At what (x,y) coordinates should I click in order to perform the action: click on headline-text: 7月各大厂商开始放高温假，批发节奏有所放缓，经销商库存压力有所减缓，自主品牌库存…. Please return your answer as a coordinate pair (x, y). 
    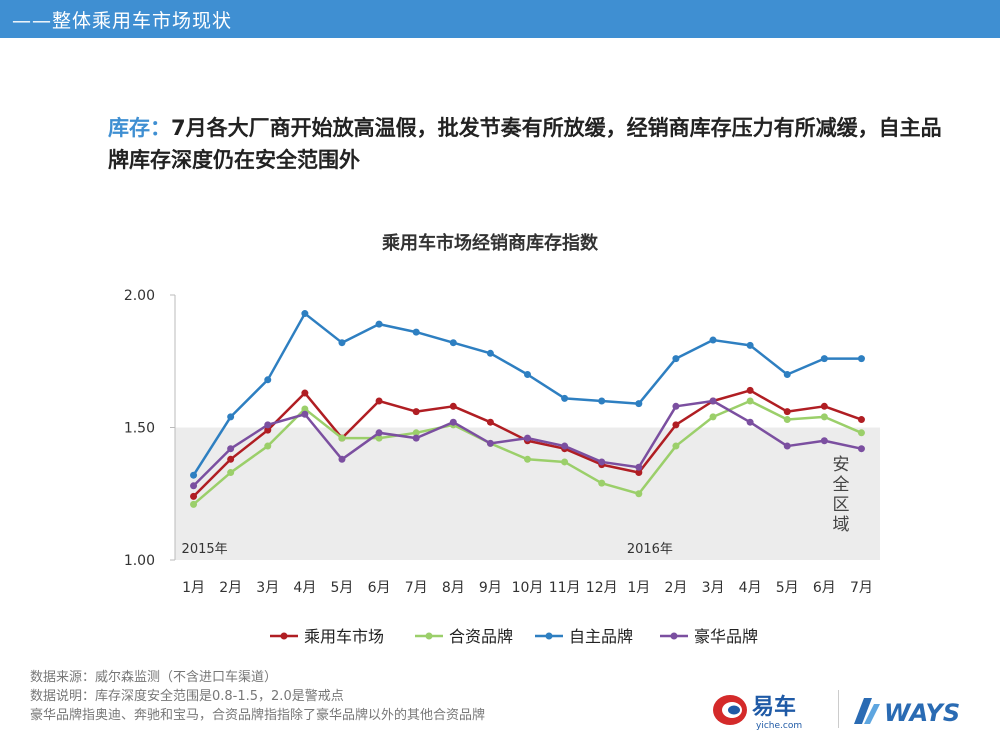
    Looking at the image, I should click on (525, 144).